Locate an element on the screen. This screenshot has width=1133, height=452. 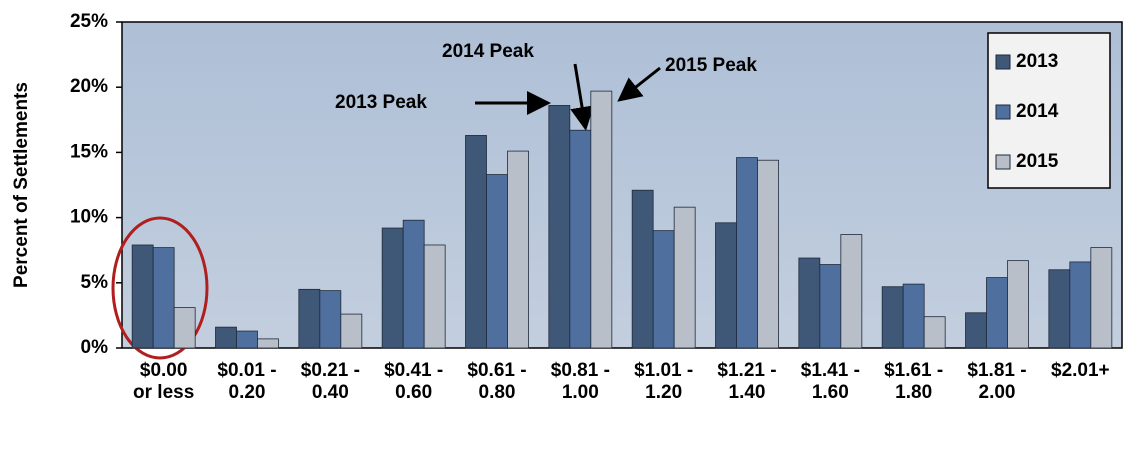
x-tick-label: $0.41 - 0.60 is located at coordinates (414, 381).